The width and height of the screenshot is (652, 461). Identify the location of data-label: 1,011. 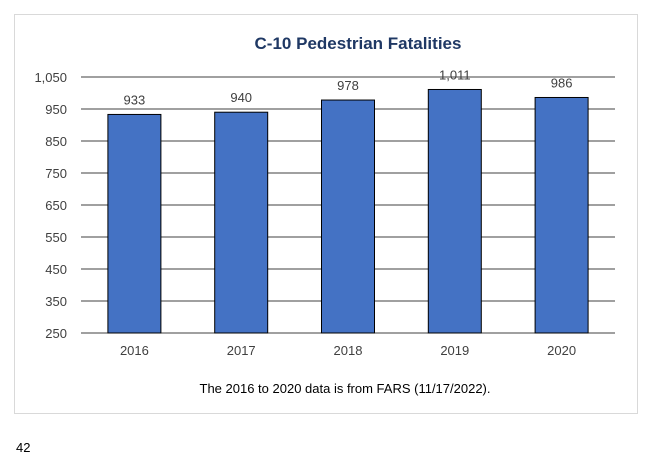
(455, 74).